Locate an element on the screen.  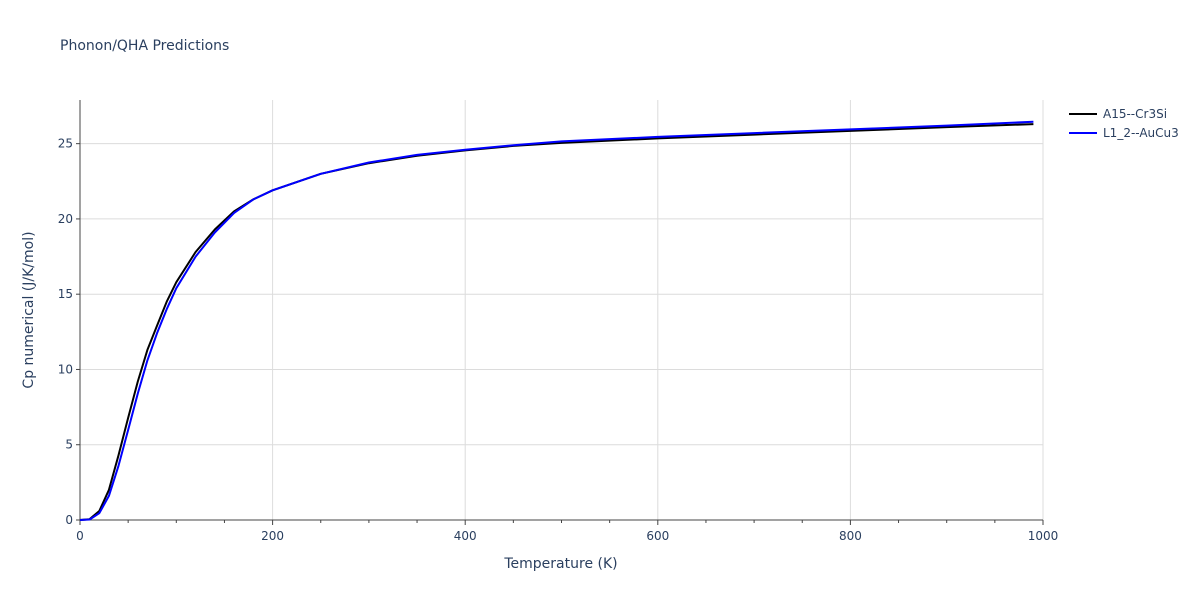
legend-label: A15--Cr3Si is located at coordinates (1135, 114).